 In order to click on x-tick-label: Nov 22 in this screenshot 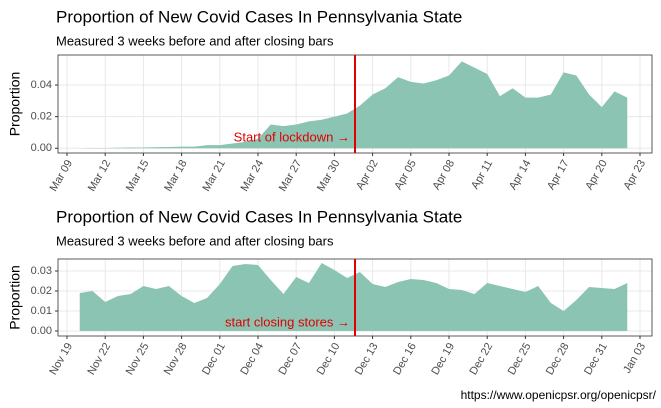, I will do `click(99, 359)`.